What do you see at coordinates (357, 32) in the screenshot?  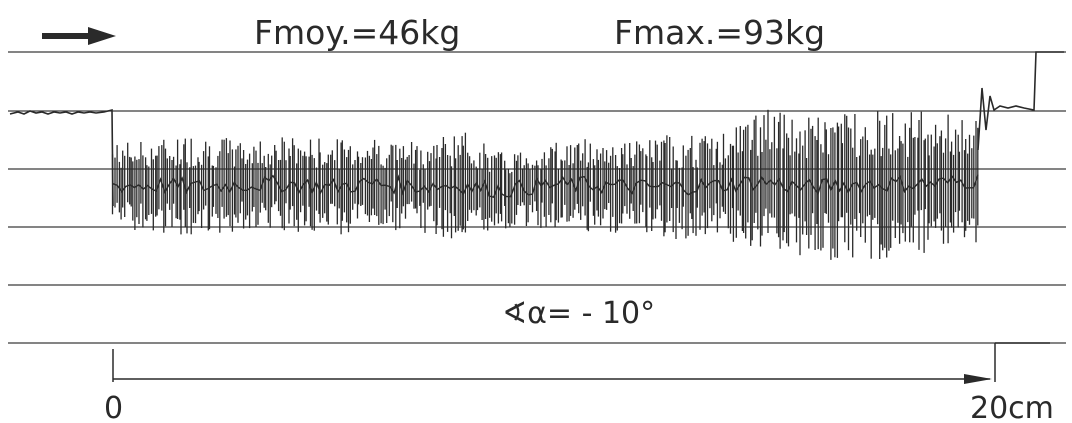 I see `mean-force-label: Fmoy.=46kg` at bounding box center [357, 32].